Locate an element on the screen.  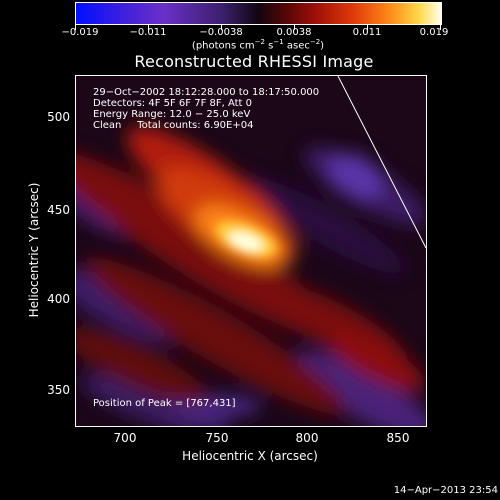
colorbar is located at coordinates (258, 13).